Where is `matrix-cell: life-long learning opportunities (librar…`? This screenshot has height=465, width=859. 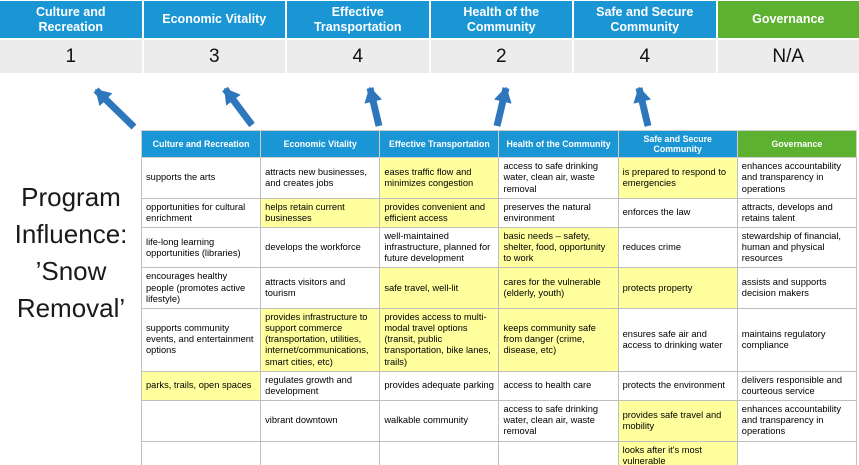
matrix-cell: life-long learning opportunities (librar… is located at coordinates (201, 247).